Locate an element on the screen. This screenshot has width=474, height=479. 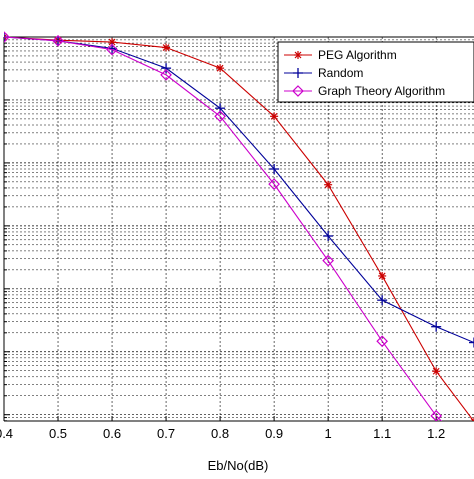
x-tick-label: 0.4 is located at coordinates (6, 433).